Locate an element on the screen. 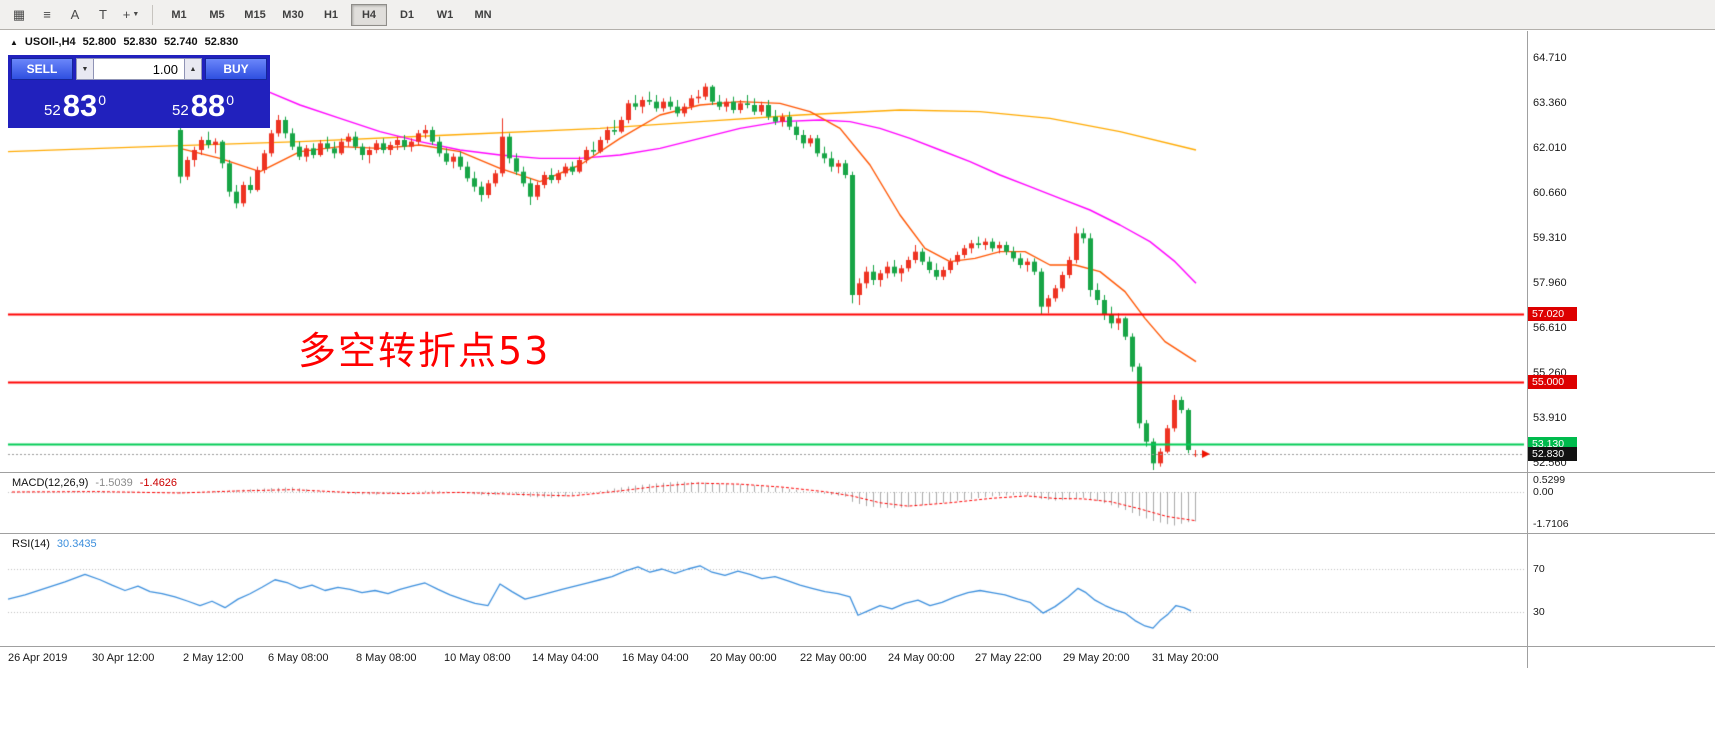 The height and width of the screenshot is (732, 1715). rsi-value: 30.3435 is located at coordinates (76, 544).